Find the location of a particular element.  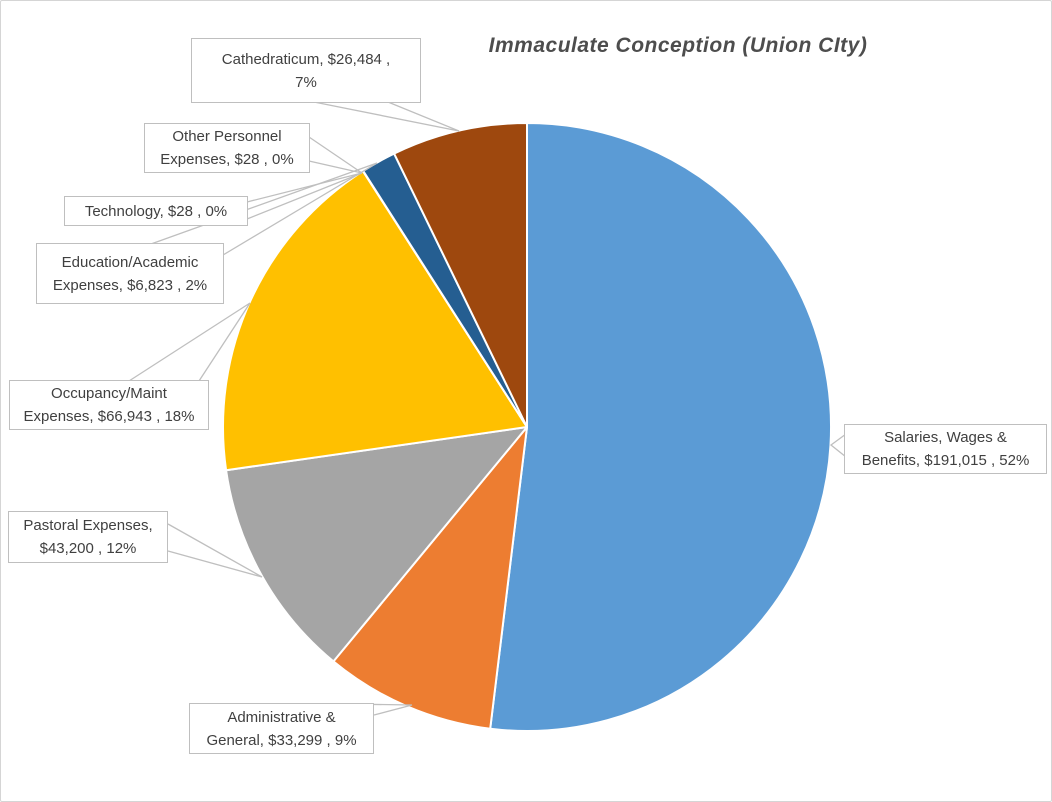

data-label-line: Education/Academic is located at coordinates (130, 262).